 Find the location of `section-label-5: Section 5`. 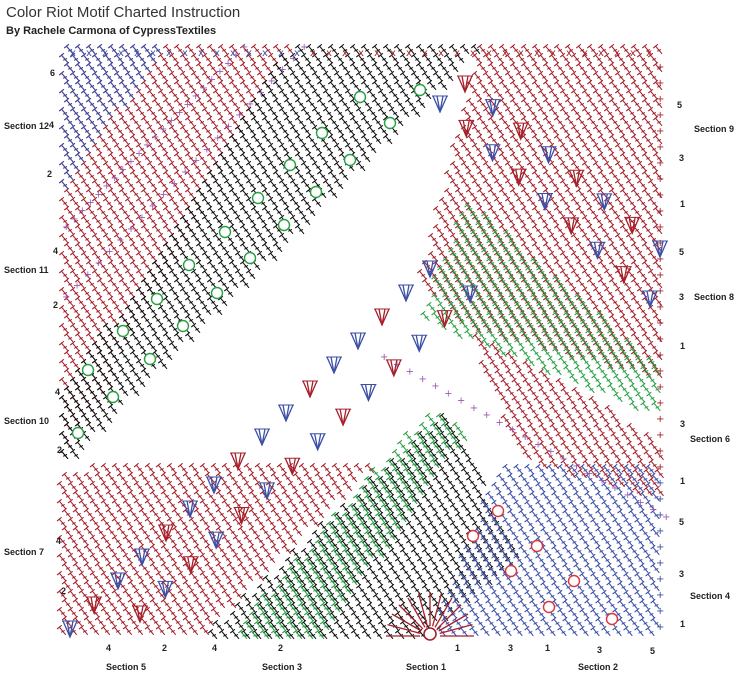

section-label-5: Section 5 is located at coordinates (126, 667).